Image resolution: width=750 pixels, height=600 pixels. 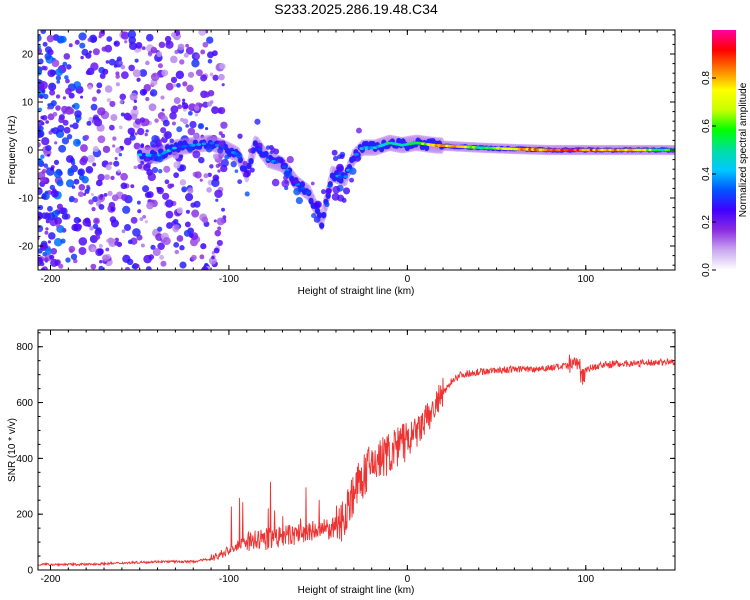 I want to click on chart-title: S233.2025.286.19.48.C34, so click(x=356, y=9).